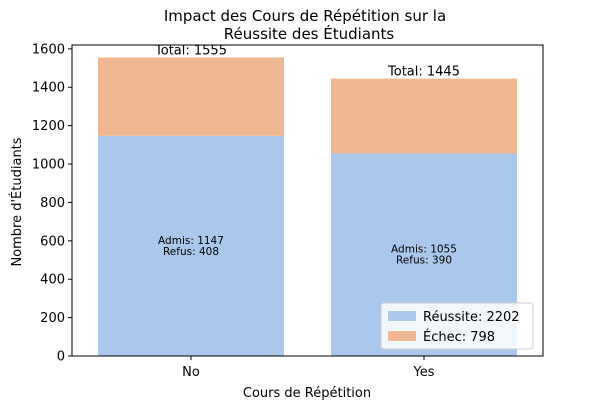  I want to click on y-axis-label: Nombre d'Étudiants, so click(17, 201).